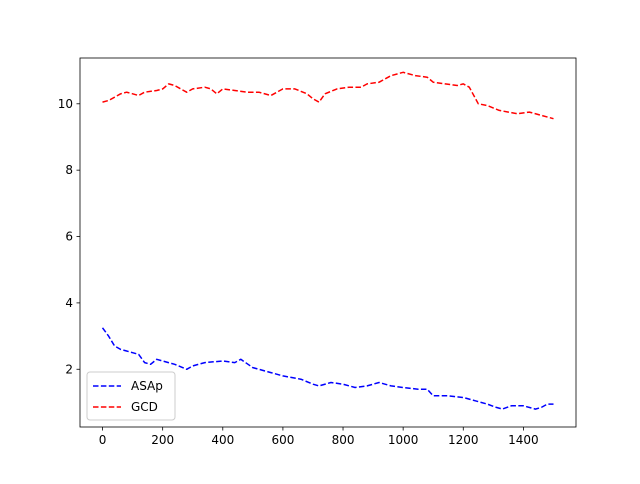 This screenshot has width=640, height=484. I want to click on y-axis-ticks: 2 4 6 8 10, so click(69, 236).